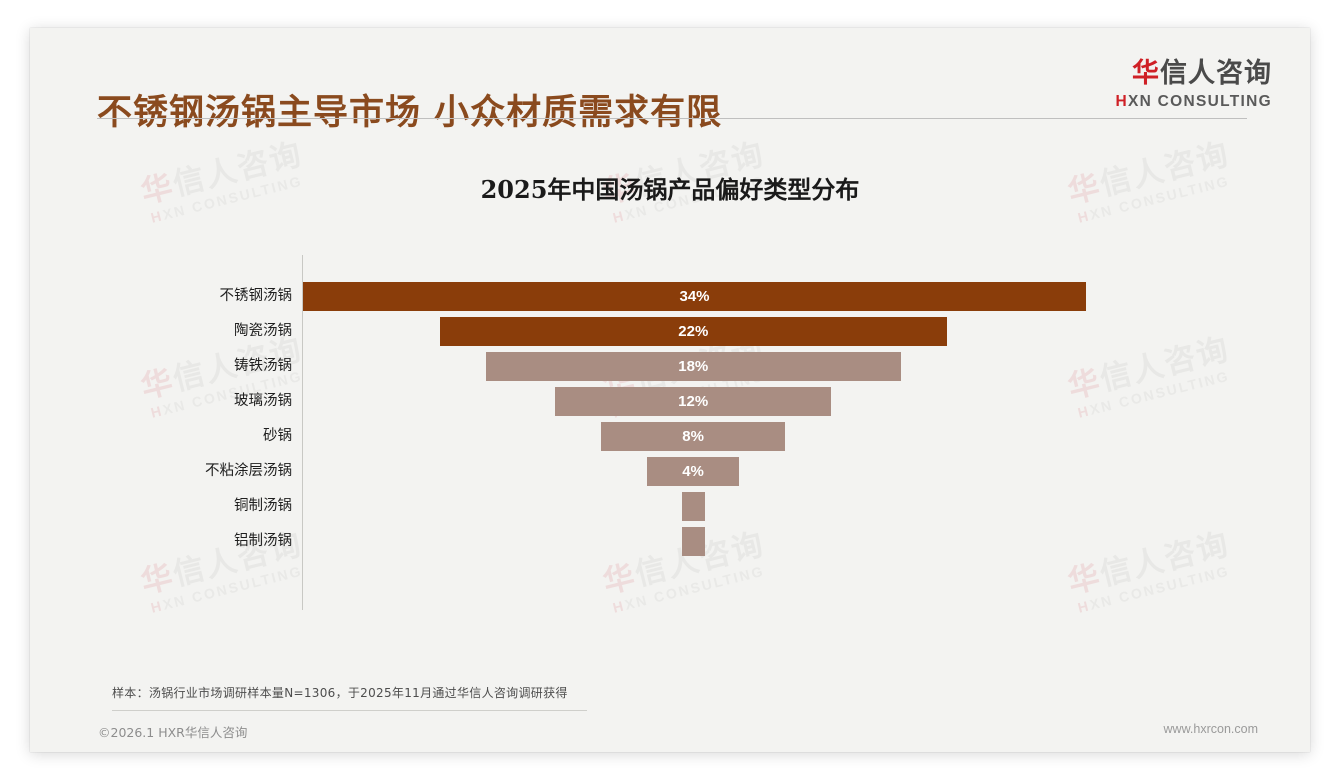 This screenshot has height=780, width=1340. What do you see at coordinates (263, 541) in the screenshot?
I see `chart-category-label: 铝制汤锅` at bounding box center [263, 541].